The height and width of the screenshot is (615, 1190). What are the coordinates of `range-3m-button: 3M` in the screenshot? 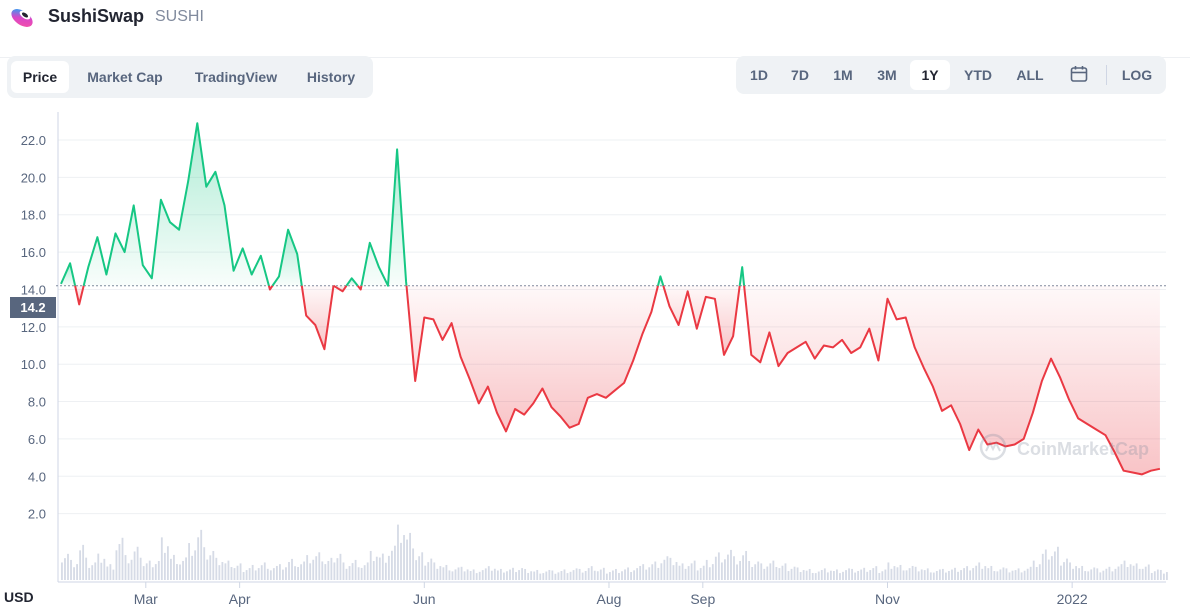 It's located at (887, 75).